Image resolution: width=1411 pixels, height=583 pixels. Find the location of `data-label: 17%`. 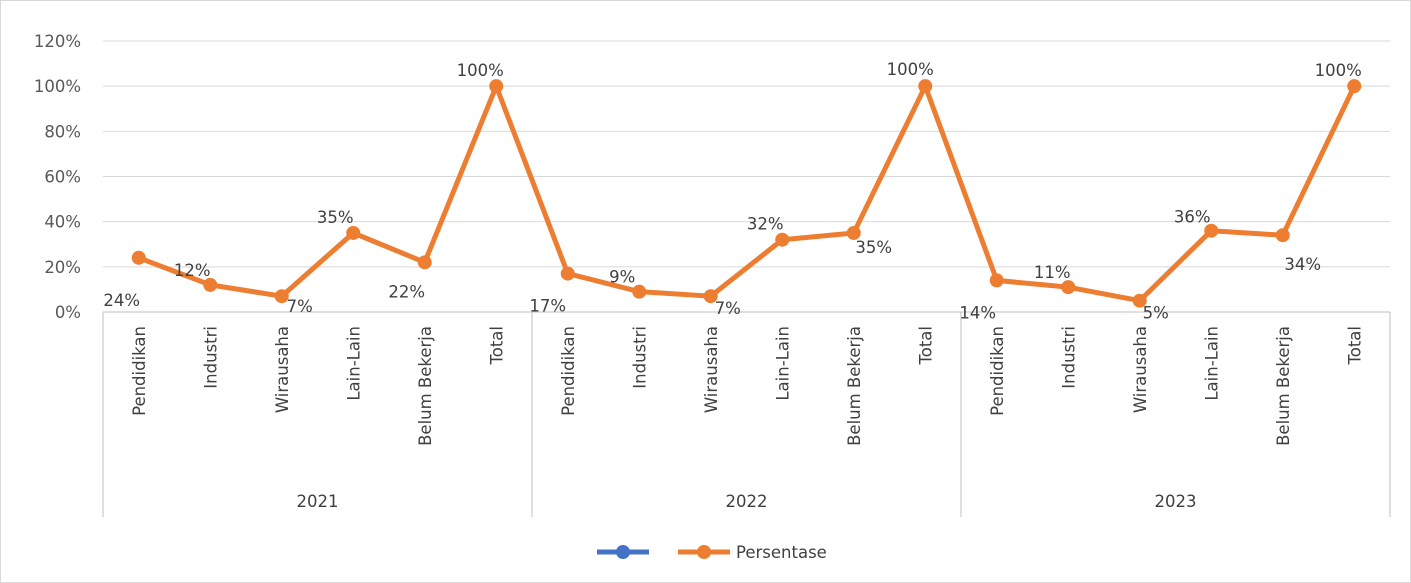

data-label: 17% is located at coordinates (547, 306).